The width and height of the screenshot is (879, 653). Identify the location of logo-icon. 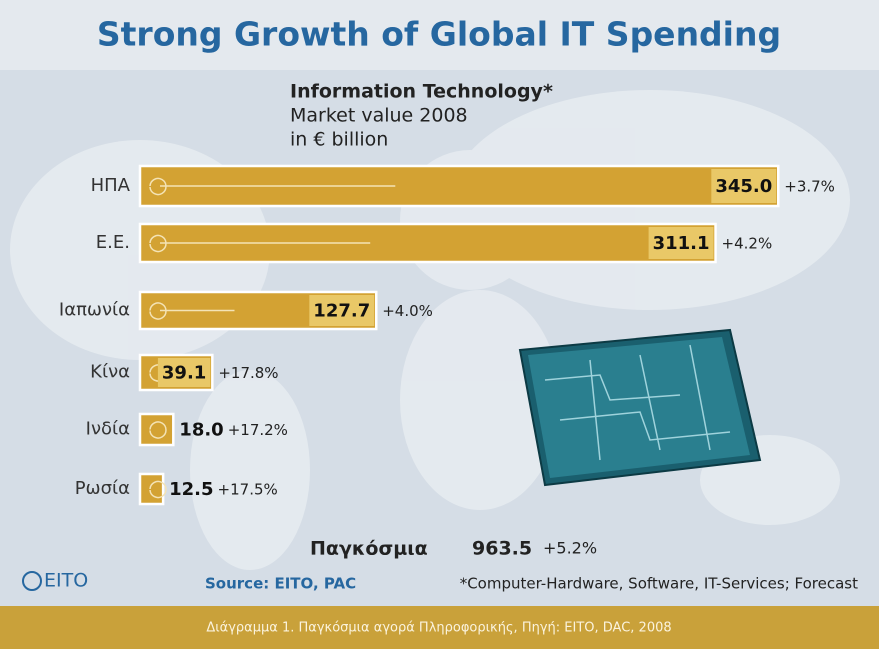
(32, 581).